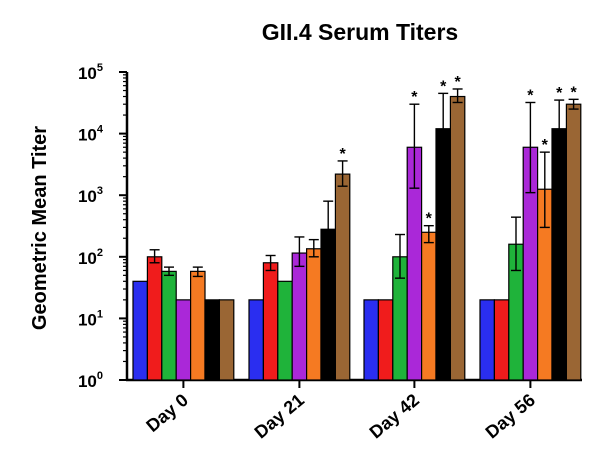 The image size is (606, 470). I want to click on y-tick-label: 10², so click(90, 257).